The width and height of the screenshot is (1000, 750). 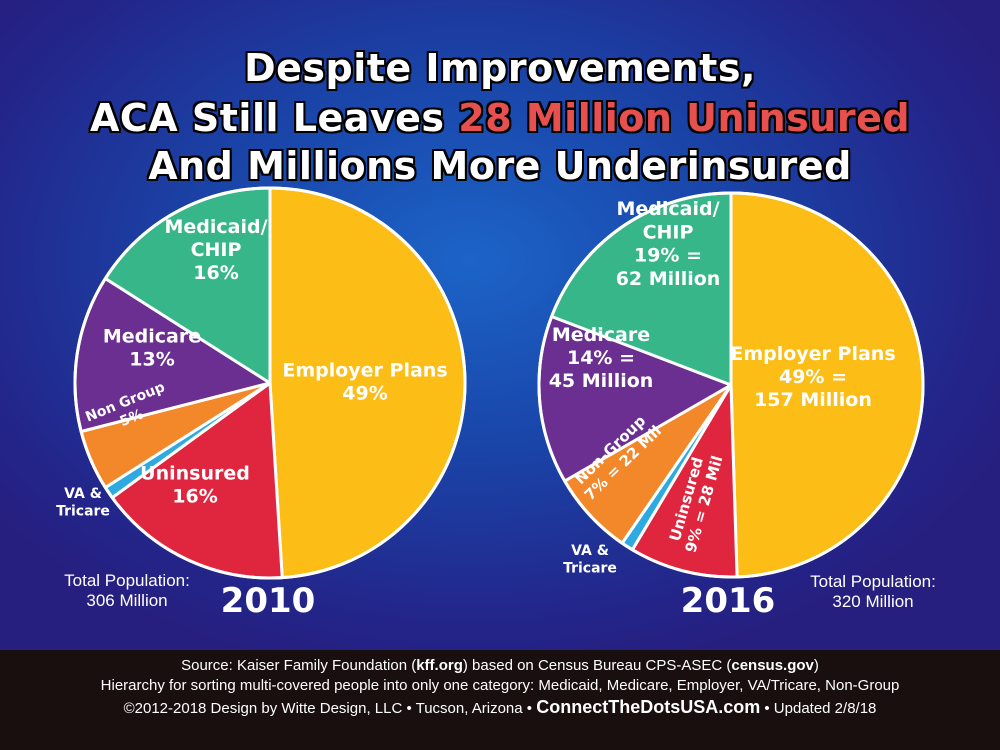 I want to click on label-uninsured: Uninsured 16%, so click(x=195, y=484).